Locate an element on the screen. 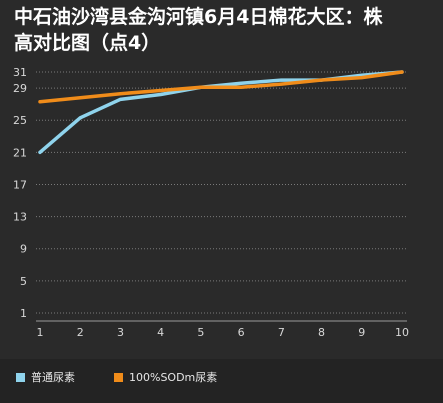  x-tick-label: 10 is located at coordinates (402, 332).